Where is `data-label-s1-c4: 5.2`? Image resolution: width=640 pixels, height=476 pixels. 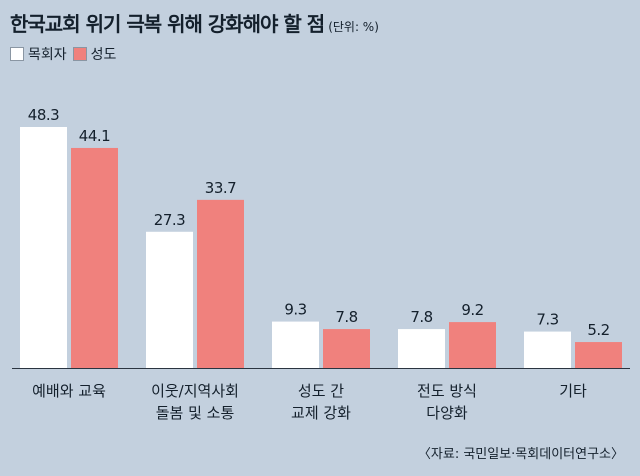 data-label-s1-c4: 5.2 is located at coordinates (598, 330).